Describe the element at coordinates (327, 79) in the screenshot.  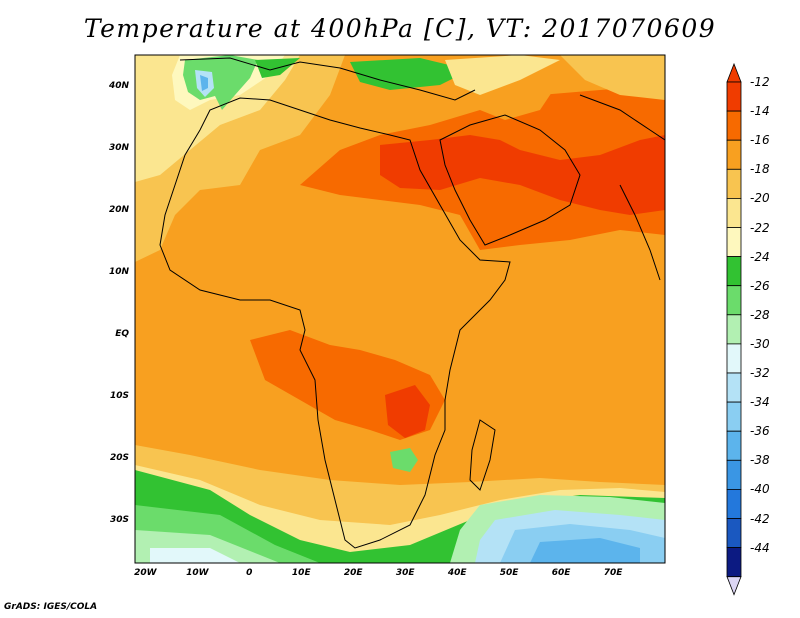
I see `mediterranean-coastline` at that location.